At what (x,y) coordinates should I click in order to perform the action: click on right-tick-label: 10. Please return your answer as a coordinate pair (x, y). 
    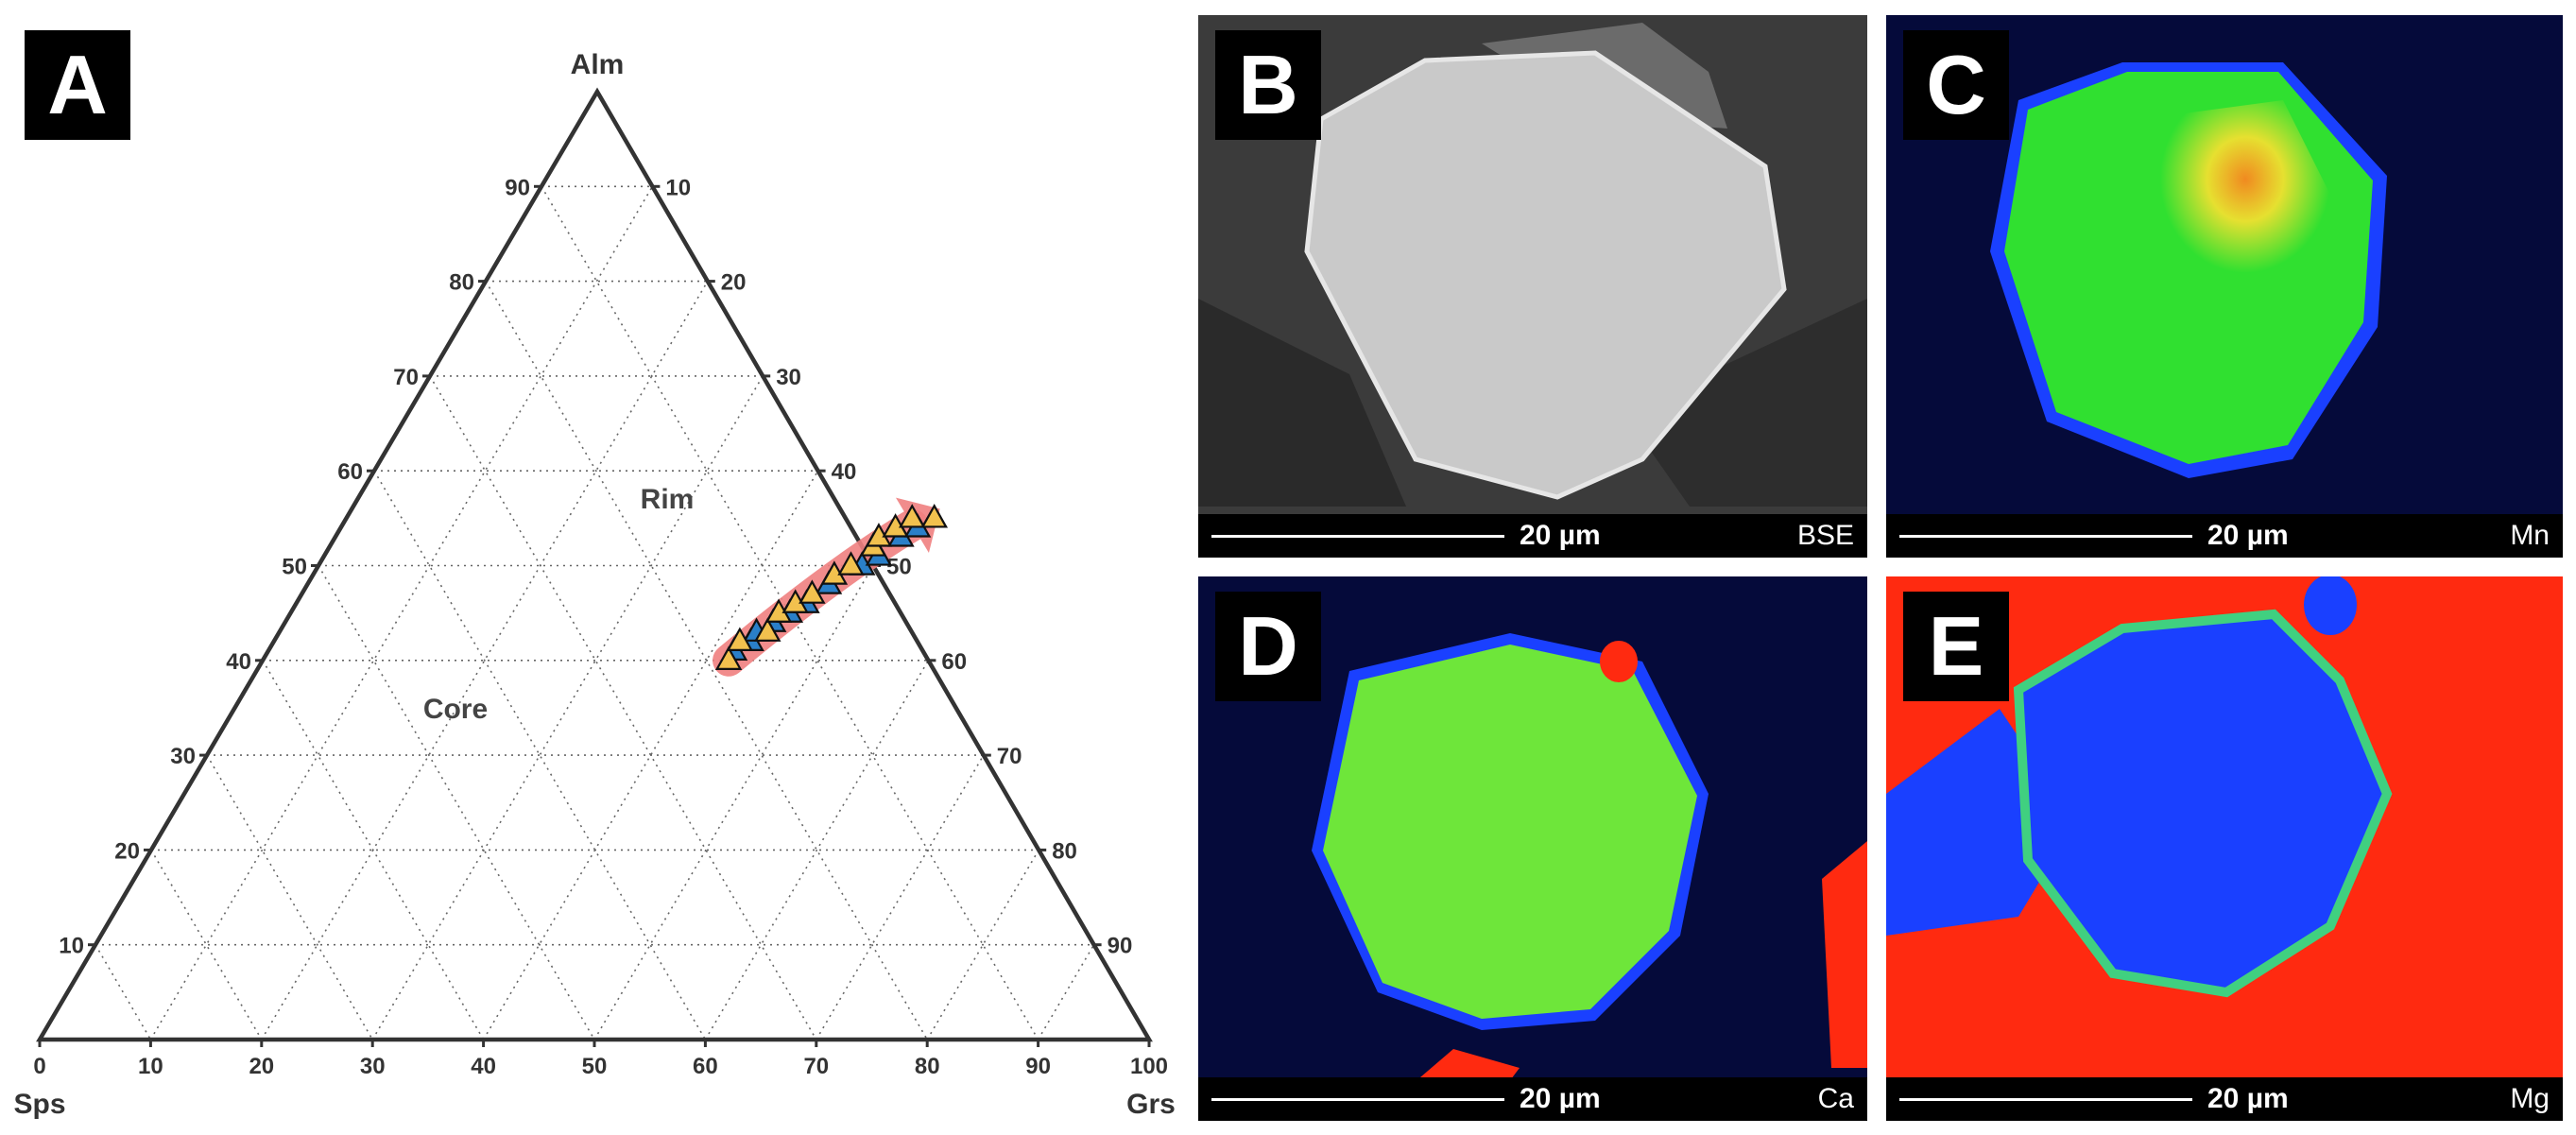
    Looking at the image, I should click on (678, 187).